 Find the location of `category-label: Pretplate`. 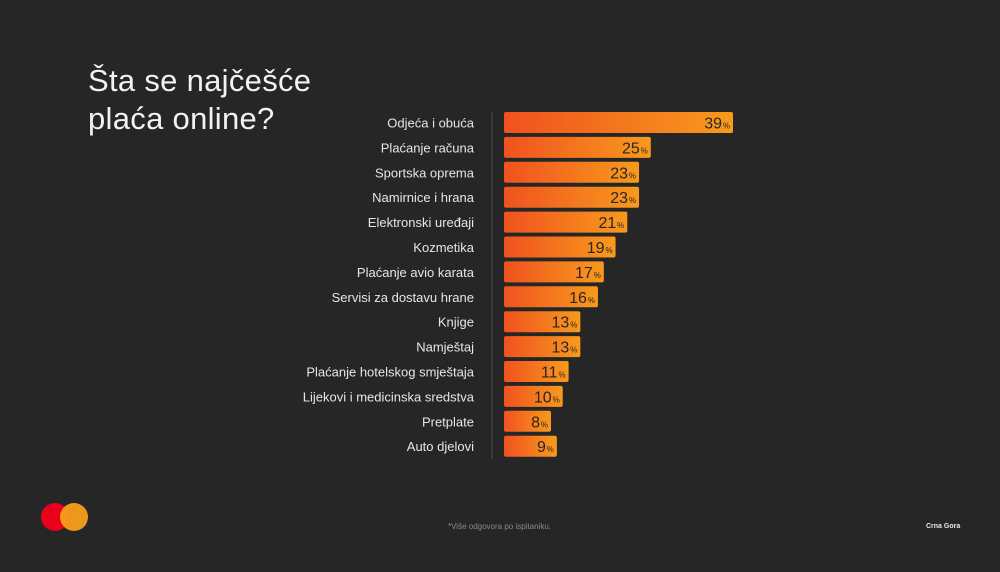

category-label: Pretplate is located at coordinates (448, 421).